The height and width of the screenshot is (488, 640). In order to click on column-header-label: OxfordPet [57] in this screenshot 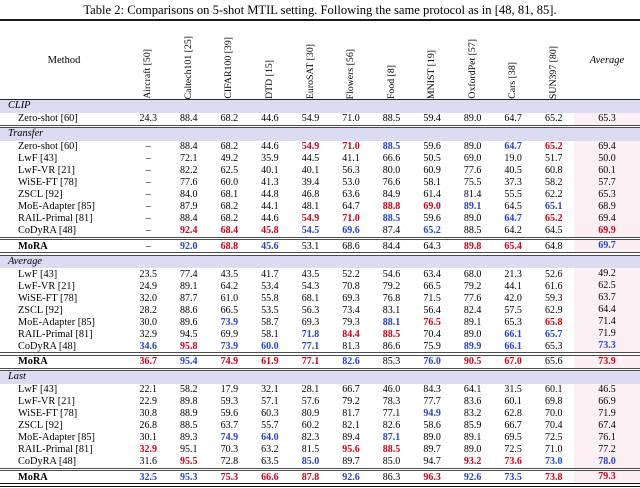, I will do `click(472, 69)`.